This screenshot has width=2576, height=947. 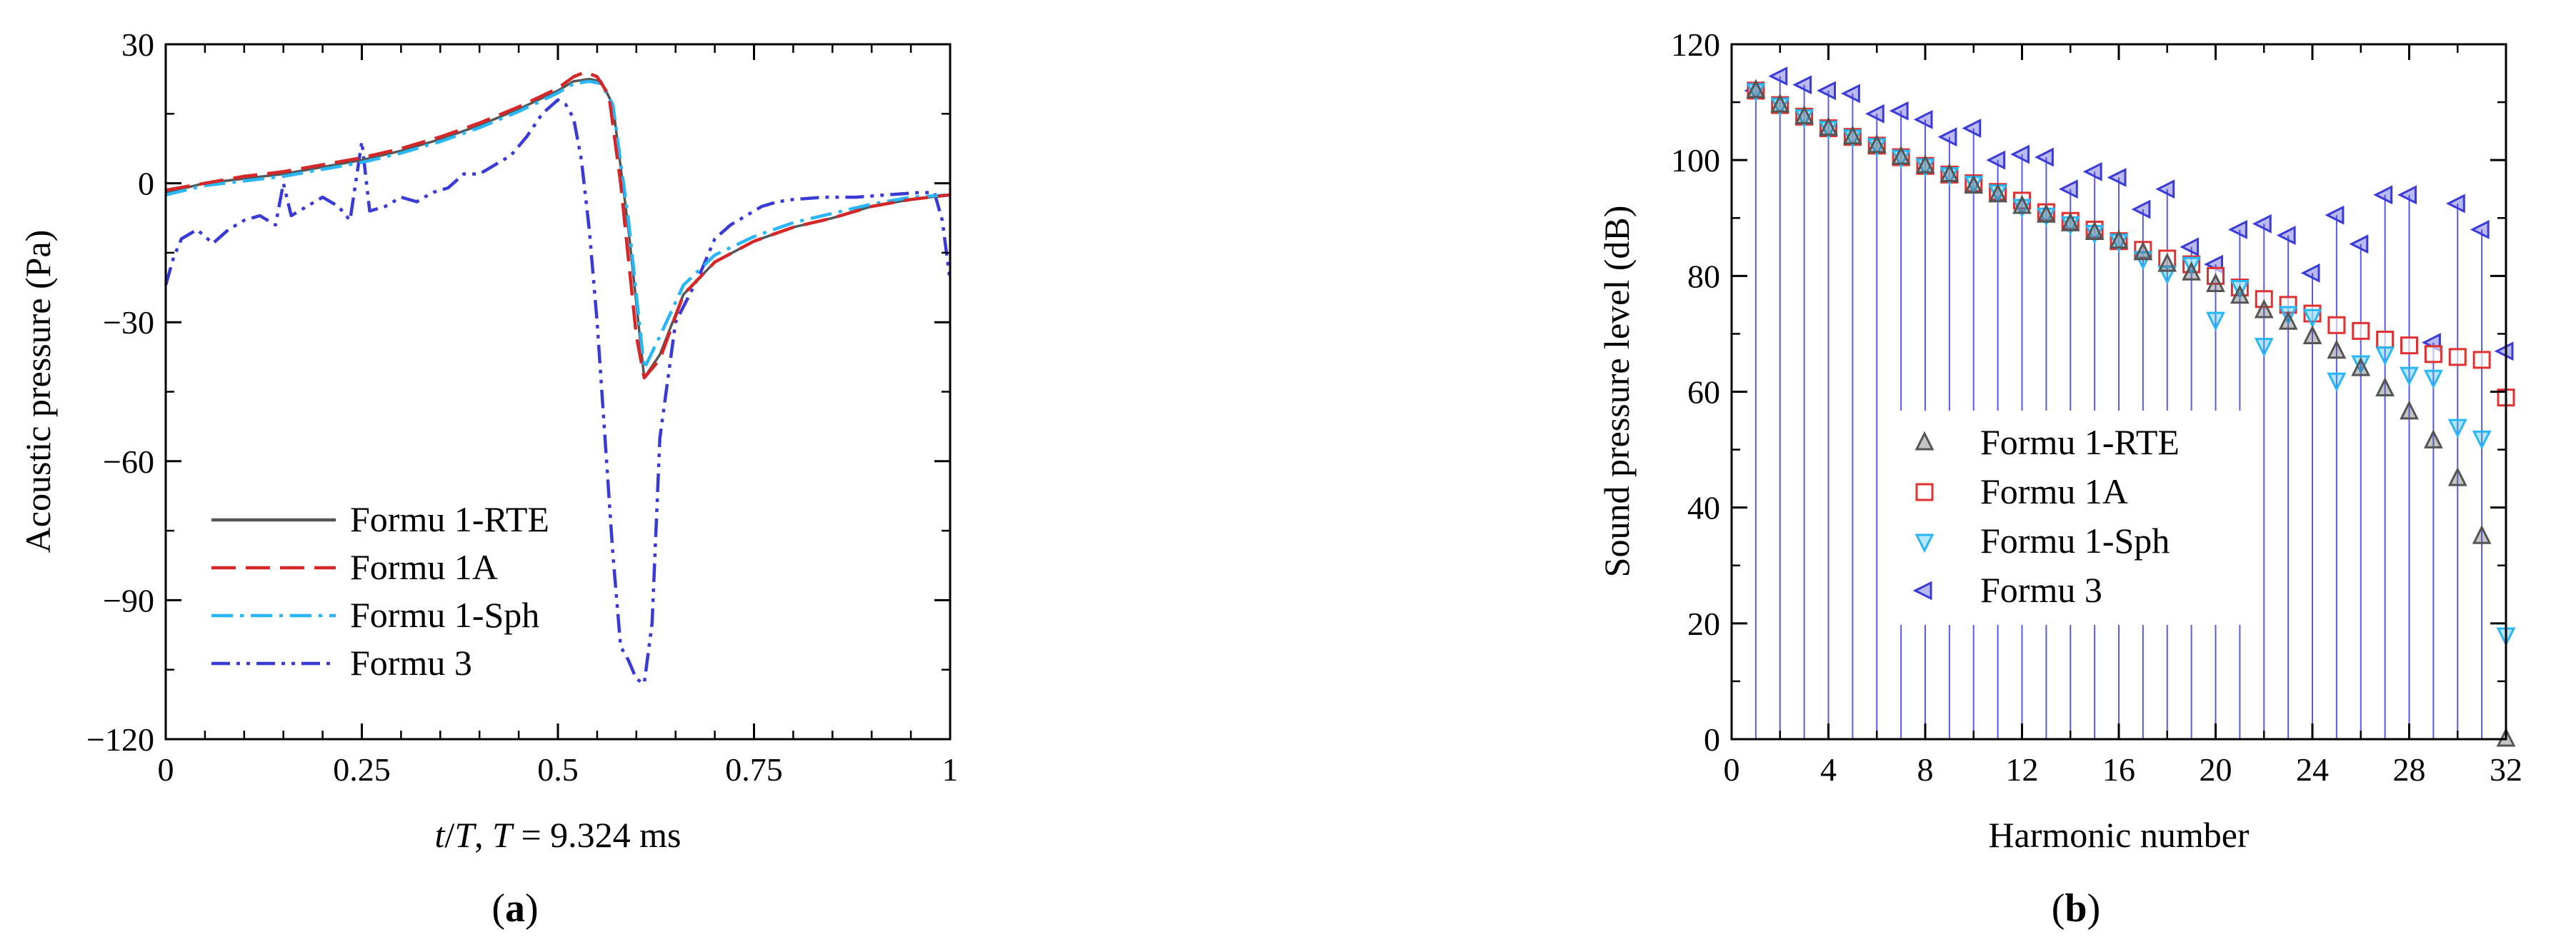 What do you see at coordinates (445, 615) in the screenshot?
I see `chart-a-legend-label: Formu 1-Sph` at bounding box center [445, 615].